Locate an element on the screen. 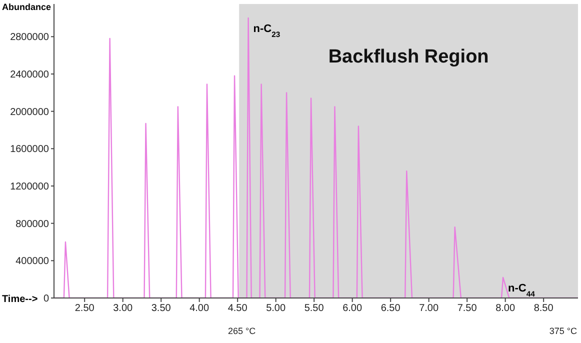 This screenshot has width=581, height=343. y-tick-label: 1600000 is located at coordinates (30, 150).